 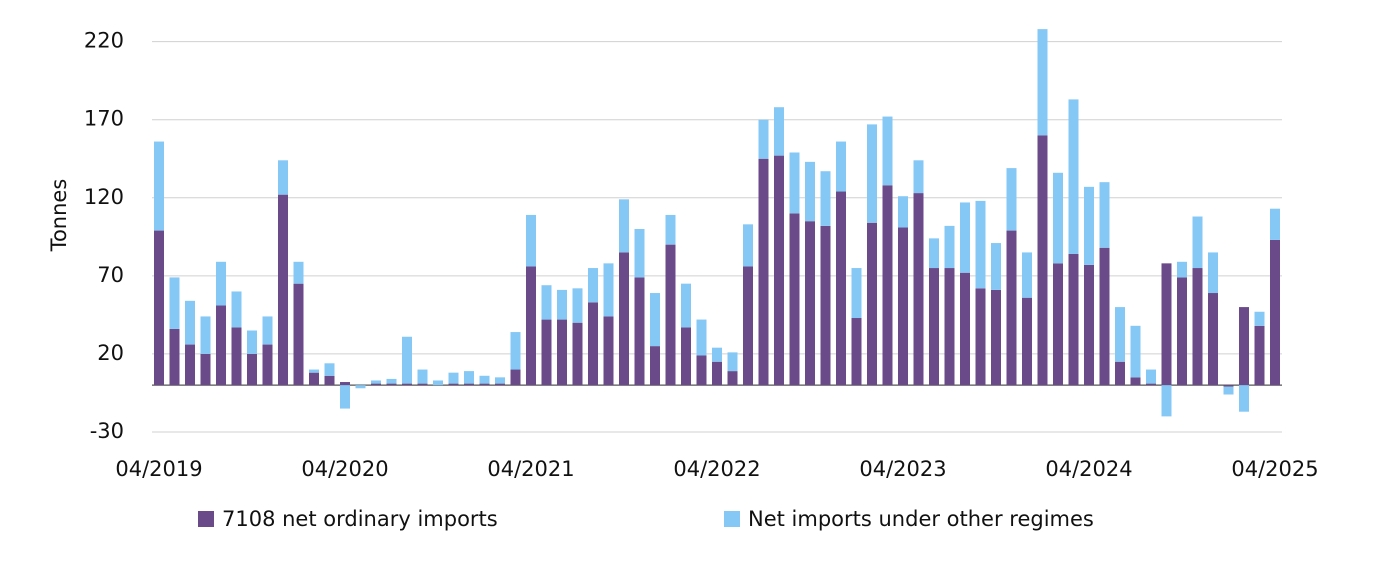 What do you see at coordinates (107, 431) in the screenshot?
I see `y-tick-label: -30` at bounding box center [107, 431].